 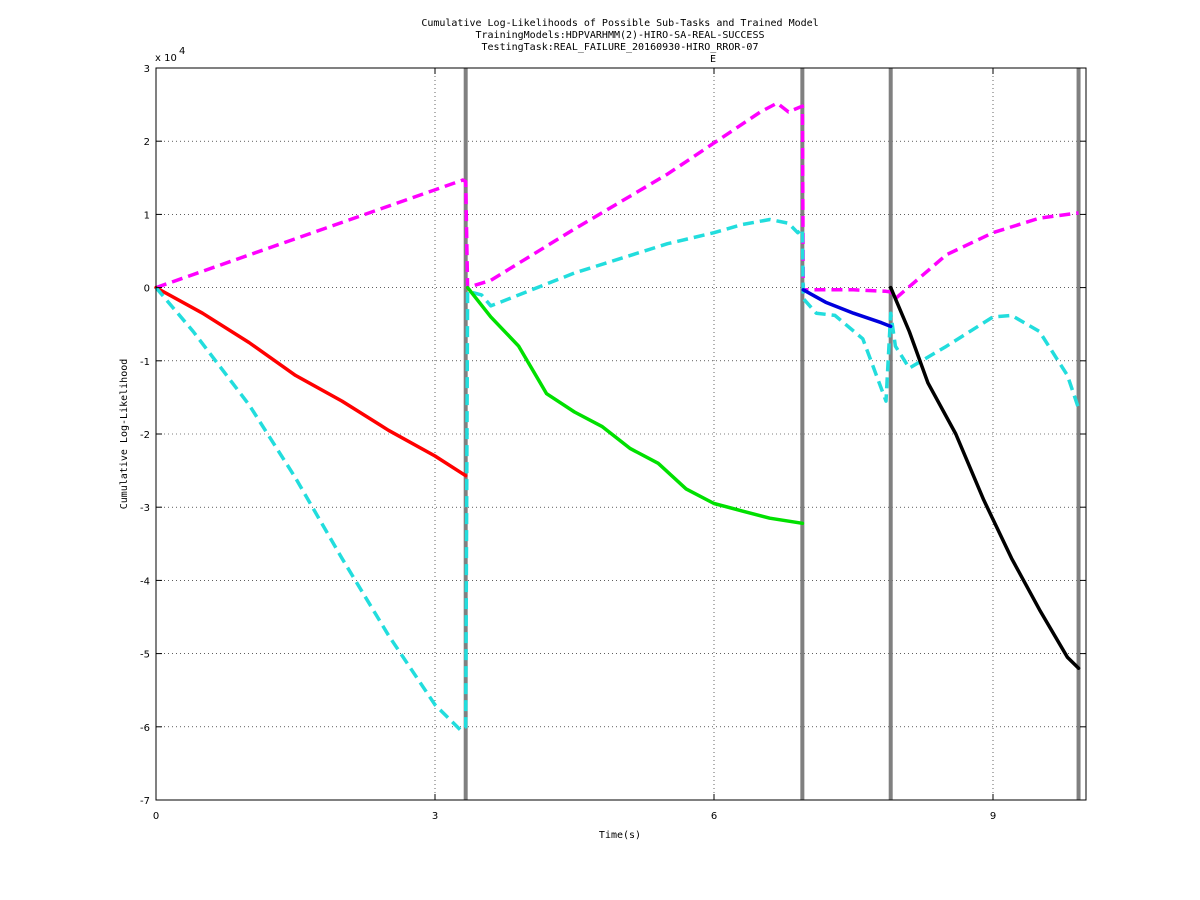 I want to click on y-tick-label: 3, so click(x=147, y=69).